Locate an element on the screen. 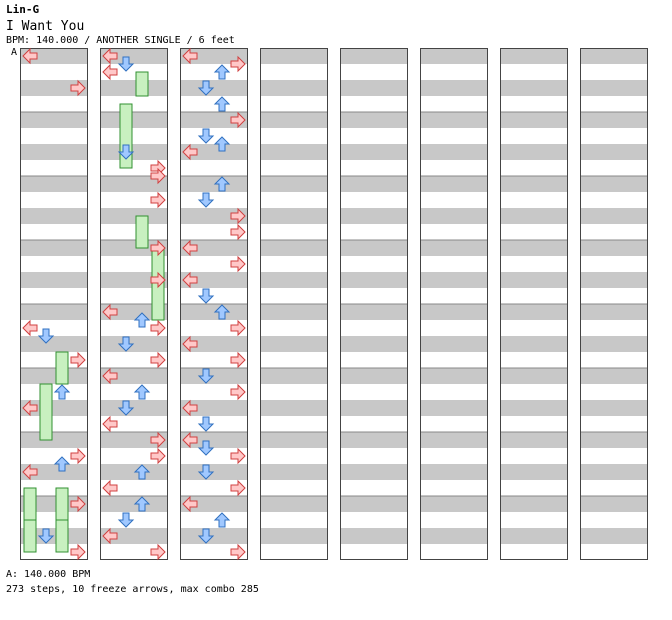 This screenshot has height=620, width=672. bpm-legend: A: 140.000 BPM is located at coordinates (48, 574).